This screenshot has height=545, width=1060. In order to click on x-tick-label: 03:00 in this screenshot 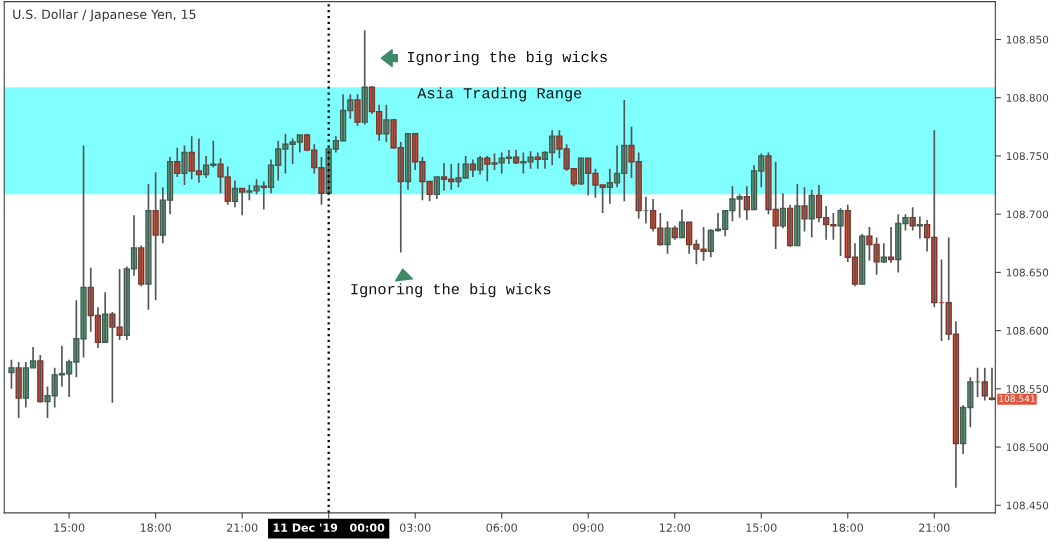, I will do `click(415, 527)`.